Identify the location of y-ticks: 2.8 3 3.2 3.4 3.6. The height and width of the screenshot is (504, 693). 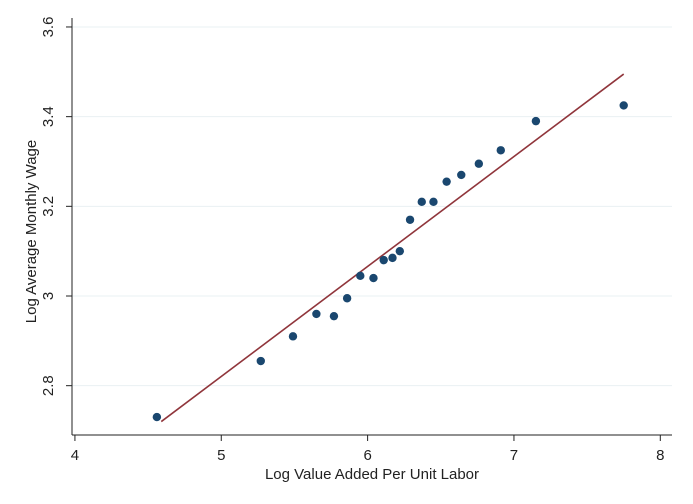
(56, 206).